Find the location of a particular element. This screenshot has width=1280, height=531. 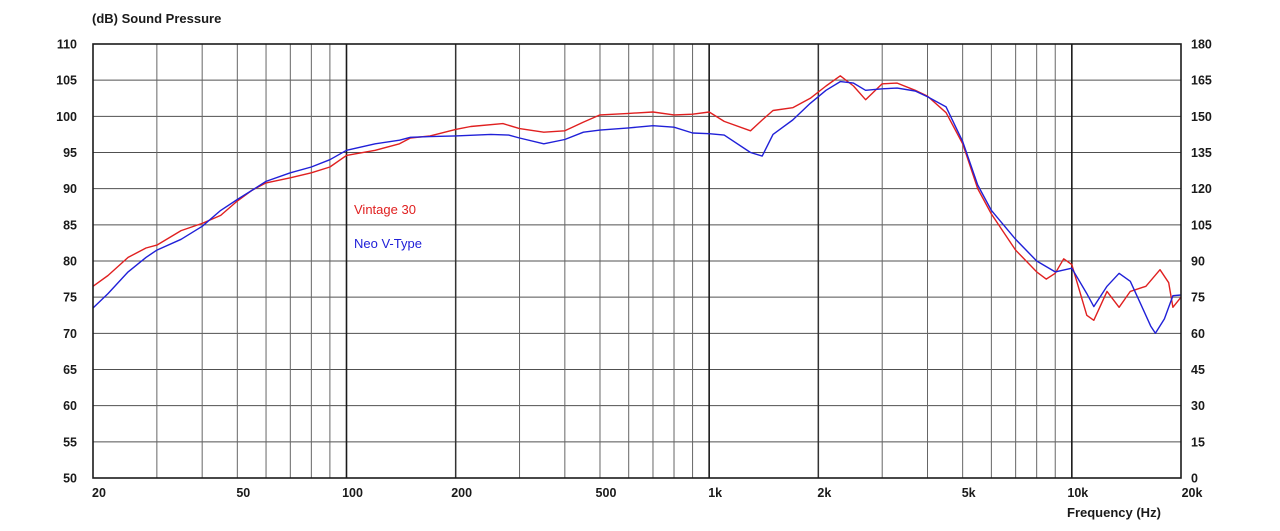

y2-tick-label: 75 is located at coordinates (1198, 298).